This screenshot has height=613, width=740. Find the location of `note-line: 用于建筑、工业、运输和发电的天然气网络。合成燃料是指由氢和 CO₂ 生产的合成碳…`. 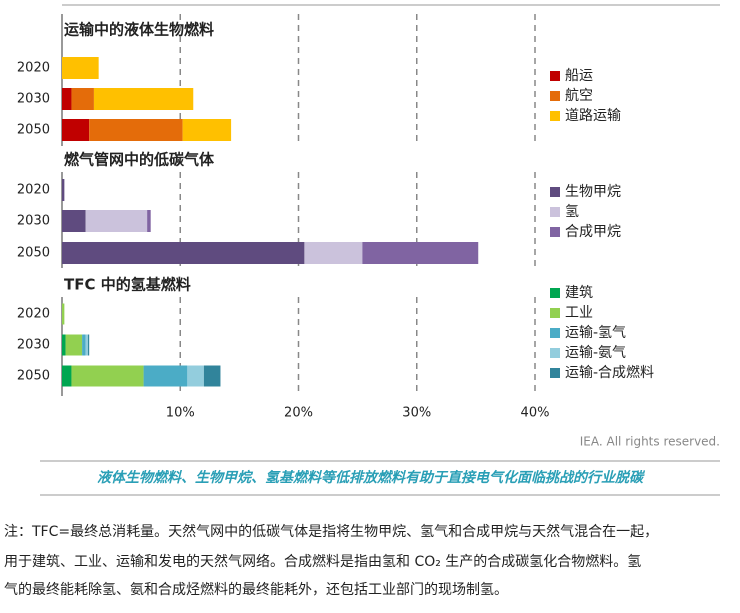

note-line: 用于建筑、工业、运输和发电的天然气网络。合成燃料是指由氢和 CO₂ 生产的合成碳… is located at coordinates (322, 561).